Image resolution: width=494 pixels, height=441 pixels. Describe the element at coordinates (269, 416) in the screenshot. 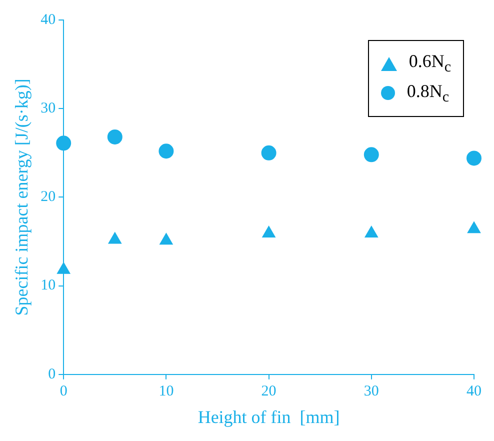

I see `x-axis-title: Height of fin [mm]` at that location.